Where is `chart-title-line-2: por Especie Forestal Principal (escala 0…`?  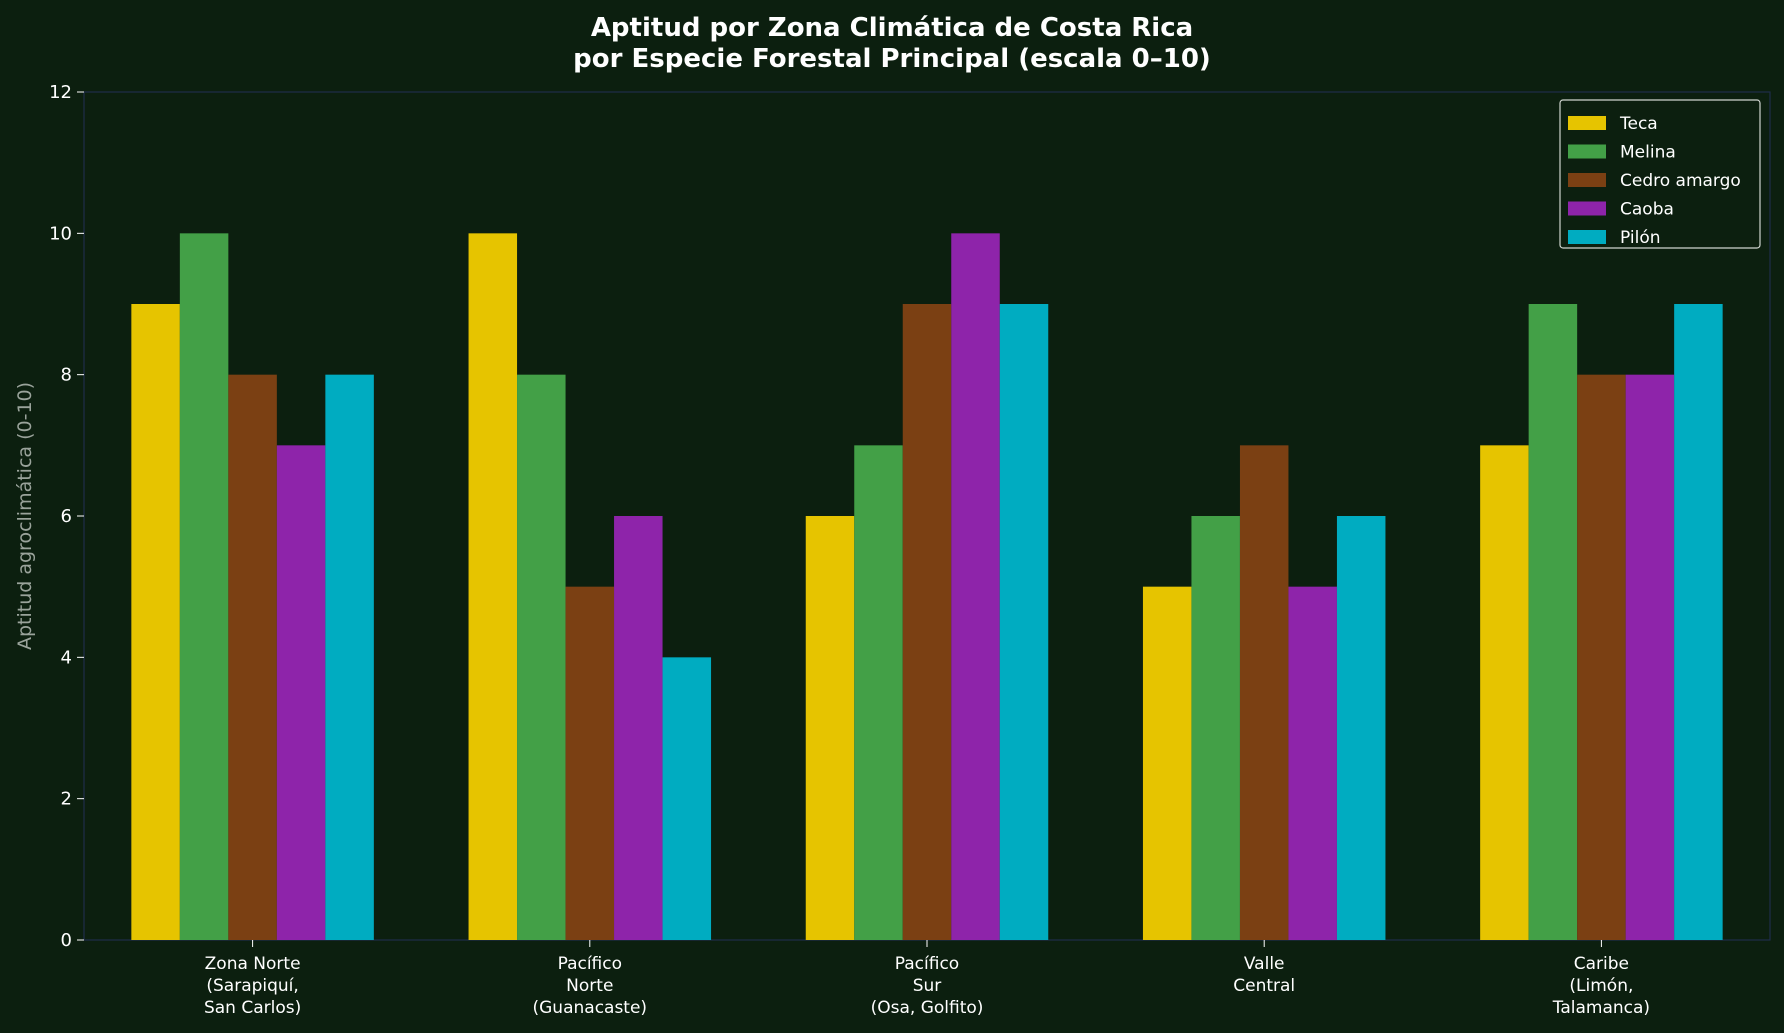 chart-title-line-2: por Especie Forestal Principal (escala 0… is located at coordinates (892, 59).